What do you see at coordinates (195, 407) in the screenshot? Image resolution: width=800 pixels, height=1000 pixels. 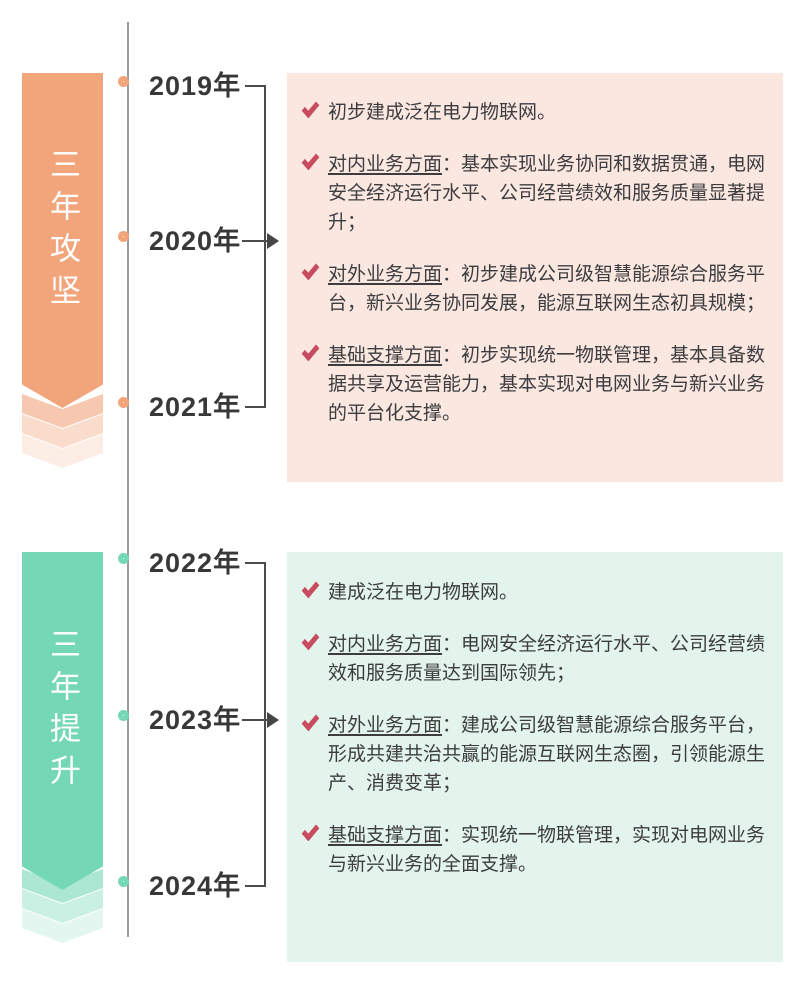 I see `year-label-2021: 2021年` at bounding box center [195, 407].